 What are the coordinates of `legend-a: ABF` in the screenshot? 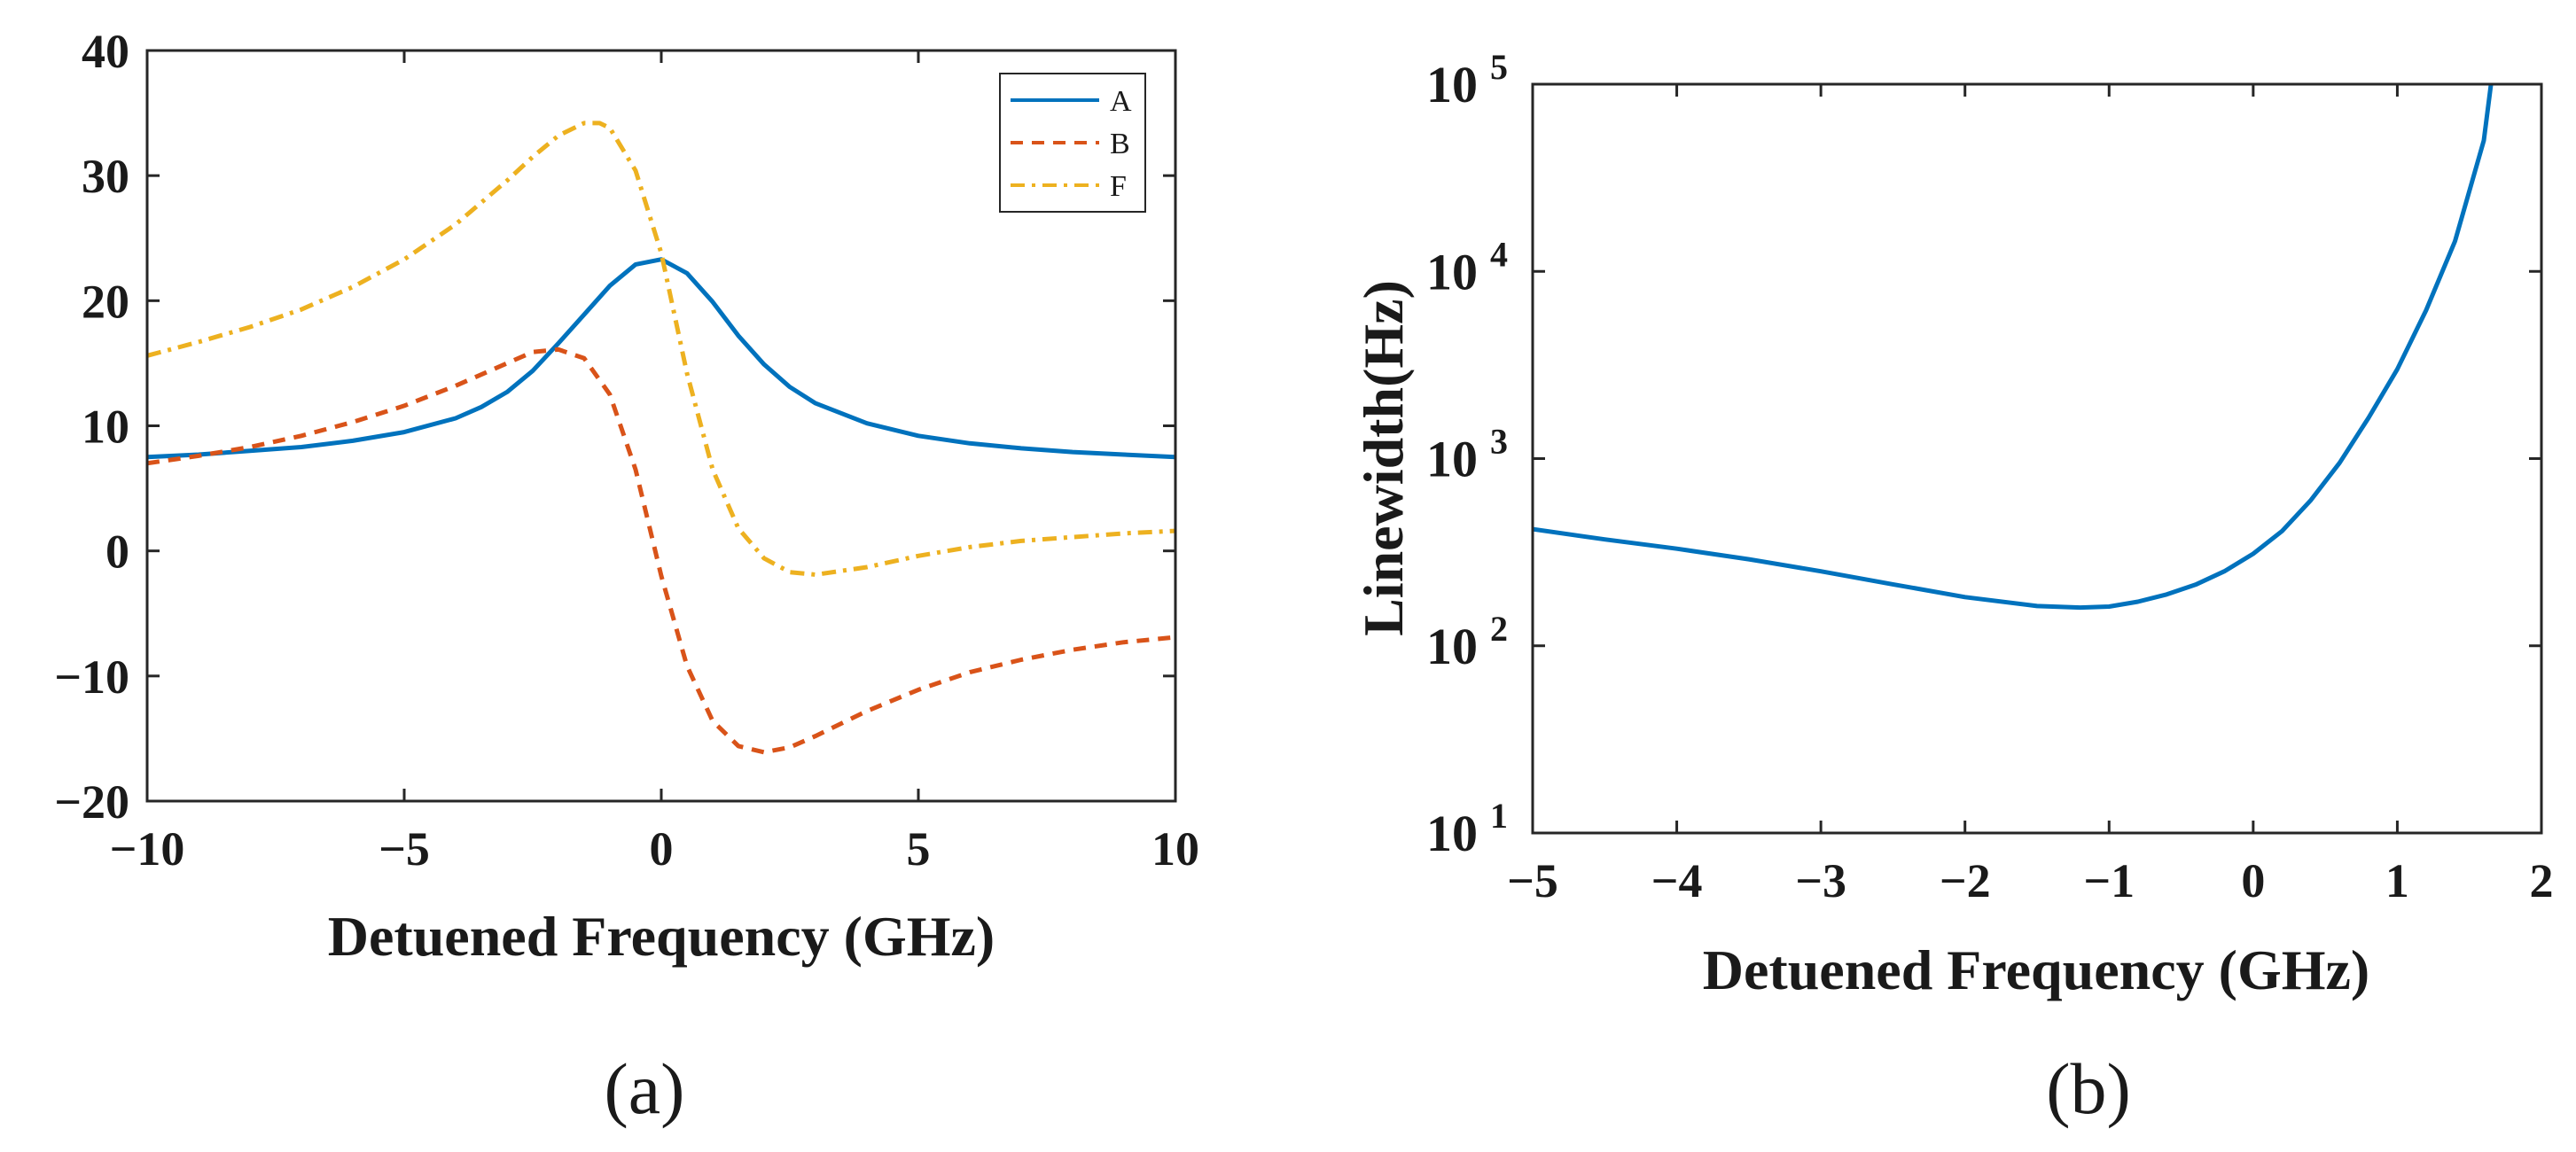 It's located at (1072, 143).